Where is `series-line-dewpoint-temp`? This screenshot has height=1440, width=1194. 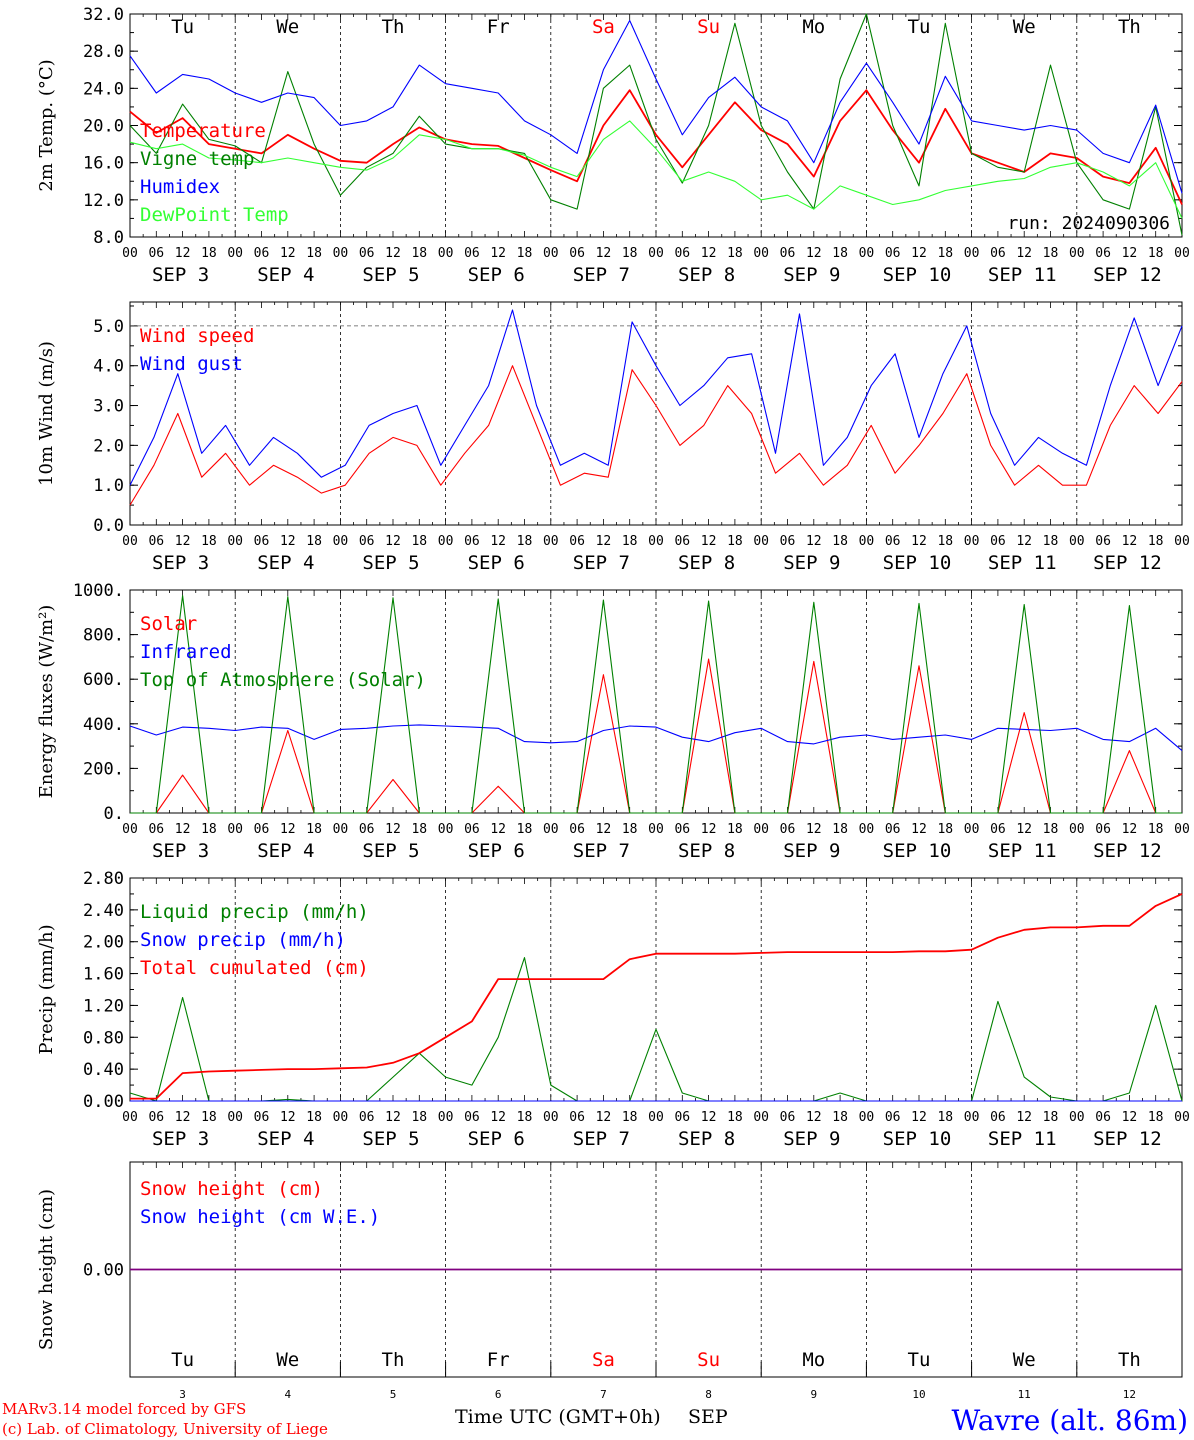
series-line-dewpoint-temp is located at coordinates (656, 169).